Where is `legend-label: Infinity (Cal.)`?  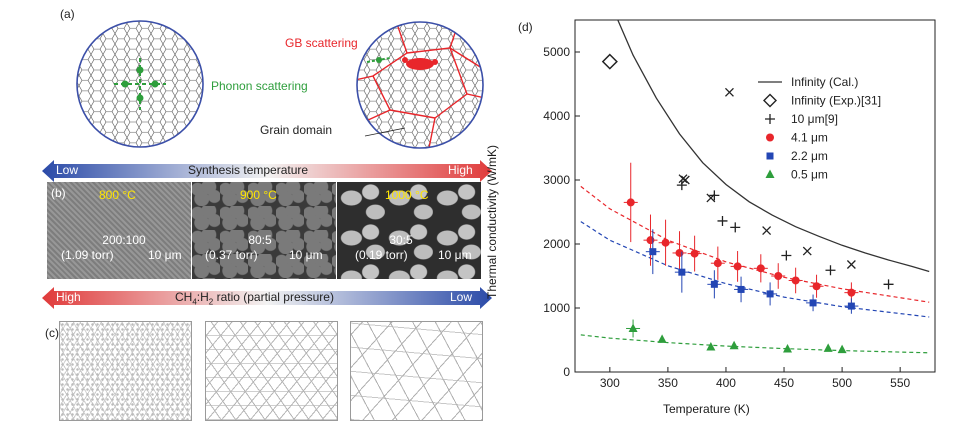 legend-label: Infinity (Cal.) is located at coordinates (824, 82).